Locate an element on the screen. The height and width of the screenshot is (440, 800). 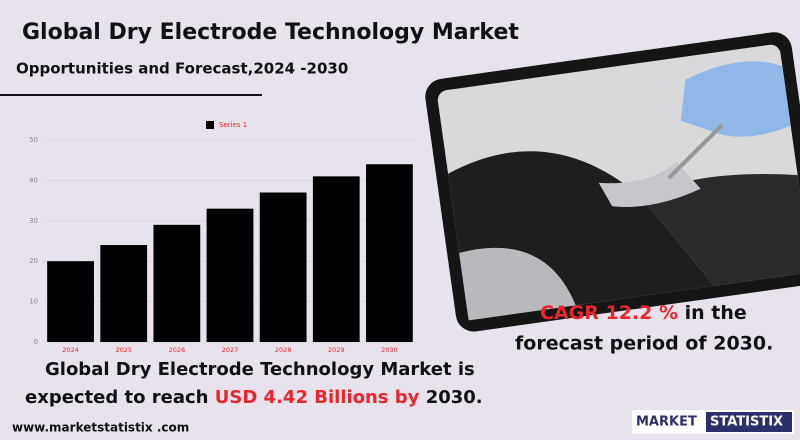
y-tick-label: 10 is located at coordinates (33, 302).